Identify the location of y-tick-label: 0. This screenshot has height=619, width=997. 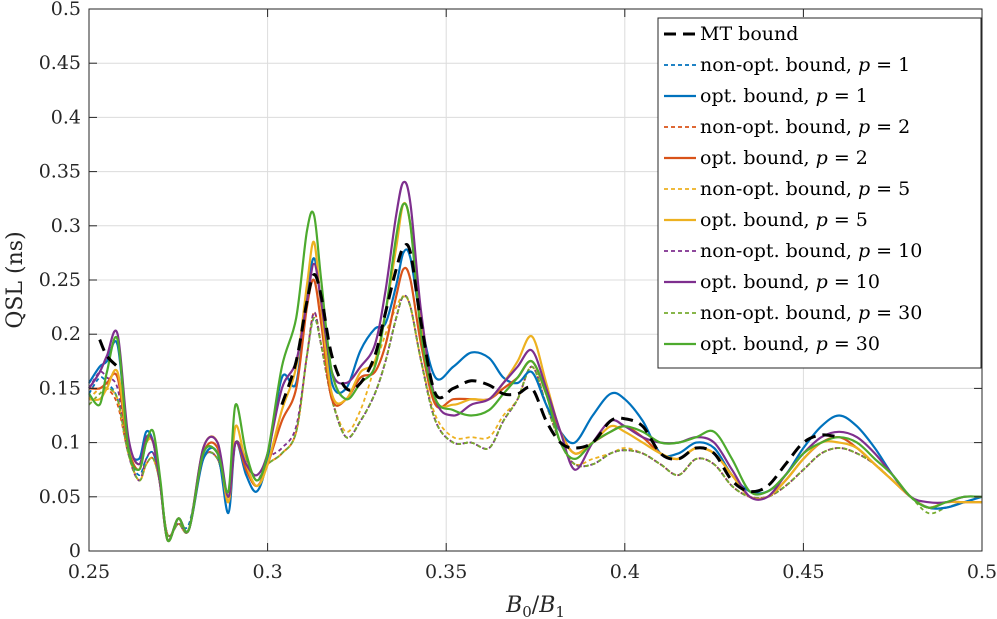
(75, 551).